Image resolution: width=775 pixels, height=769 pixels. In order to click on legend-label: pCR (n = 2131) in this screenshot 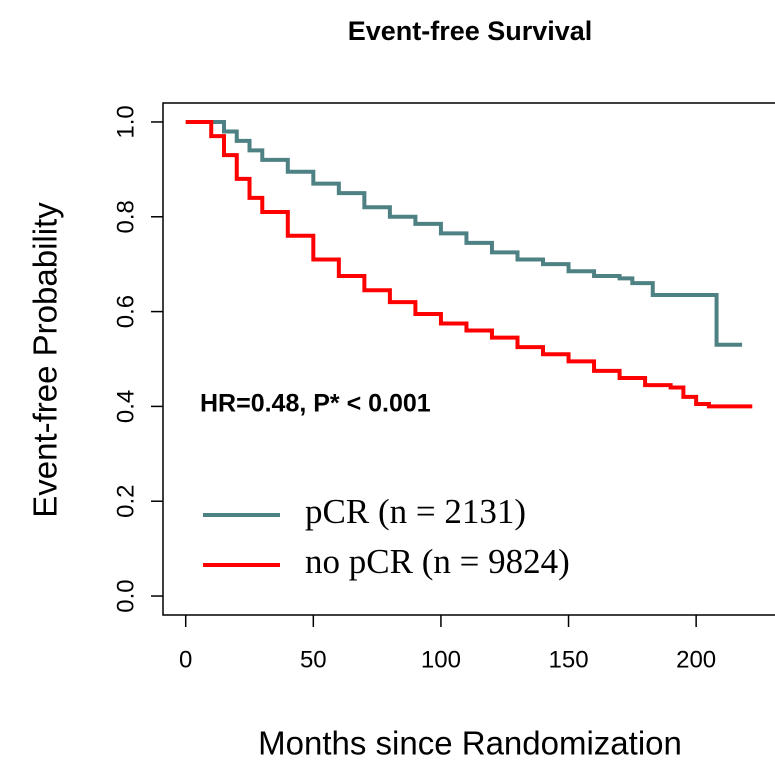, I will do `click(415, 511)`.